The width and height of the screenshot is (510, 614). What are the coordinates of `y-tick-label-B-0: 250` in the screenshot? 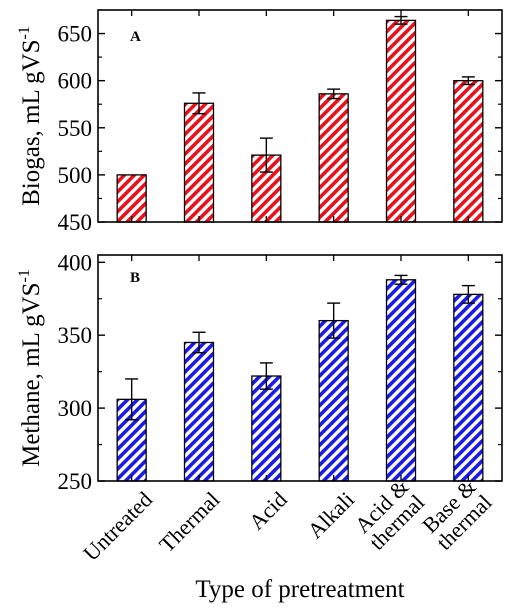 It's located at (75, 481).